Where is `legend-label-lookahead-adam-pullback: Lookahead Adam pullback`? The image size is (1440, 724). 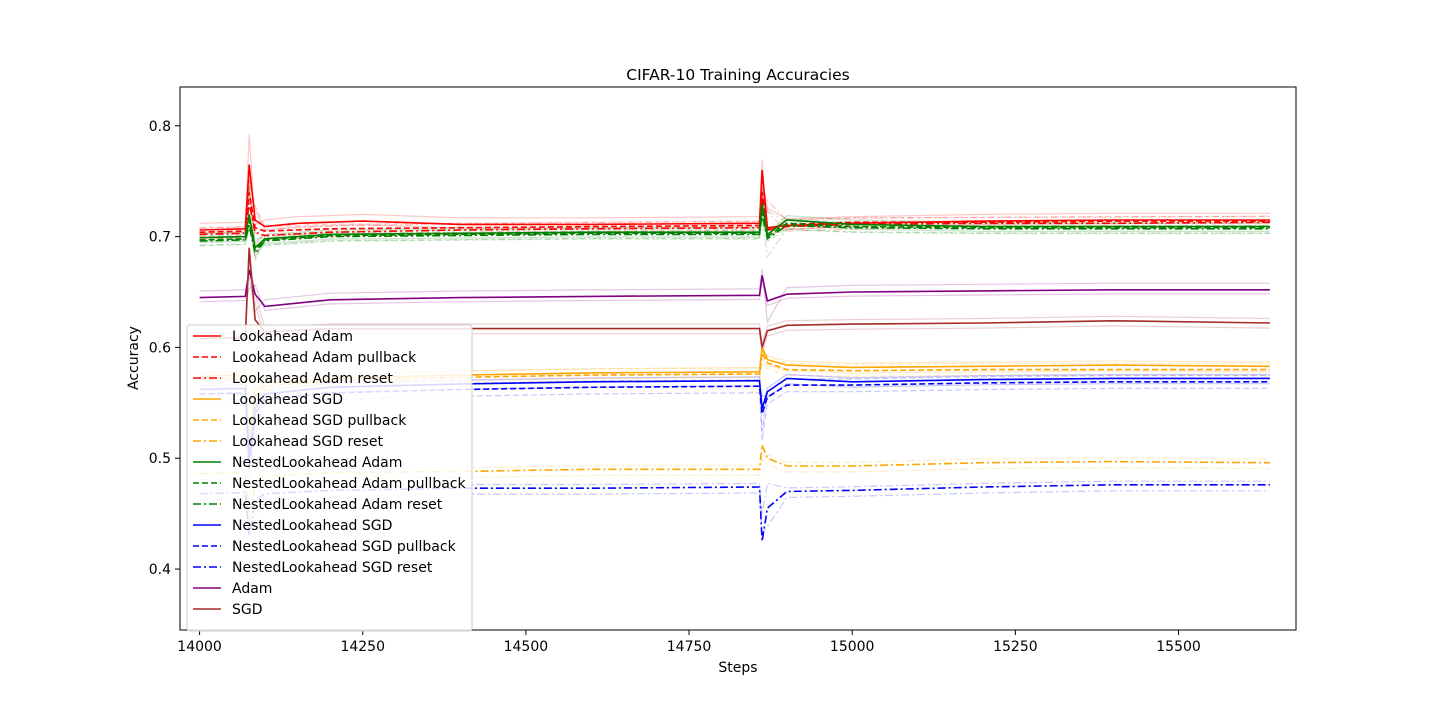 legend-label-lookahead-adam-pullback: Lookahead Adam pullback is located at coordinates (324, 358).